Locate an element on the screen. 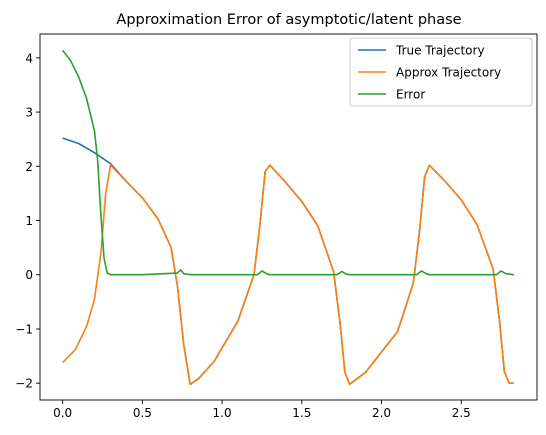  y-tick-label: 1 is located at coordinates (29, 221).